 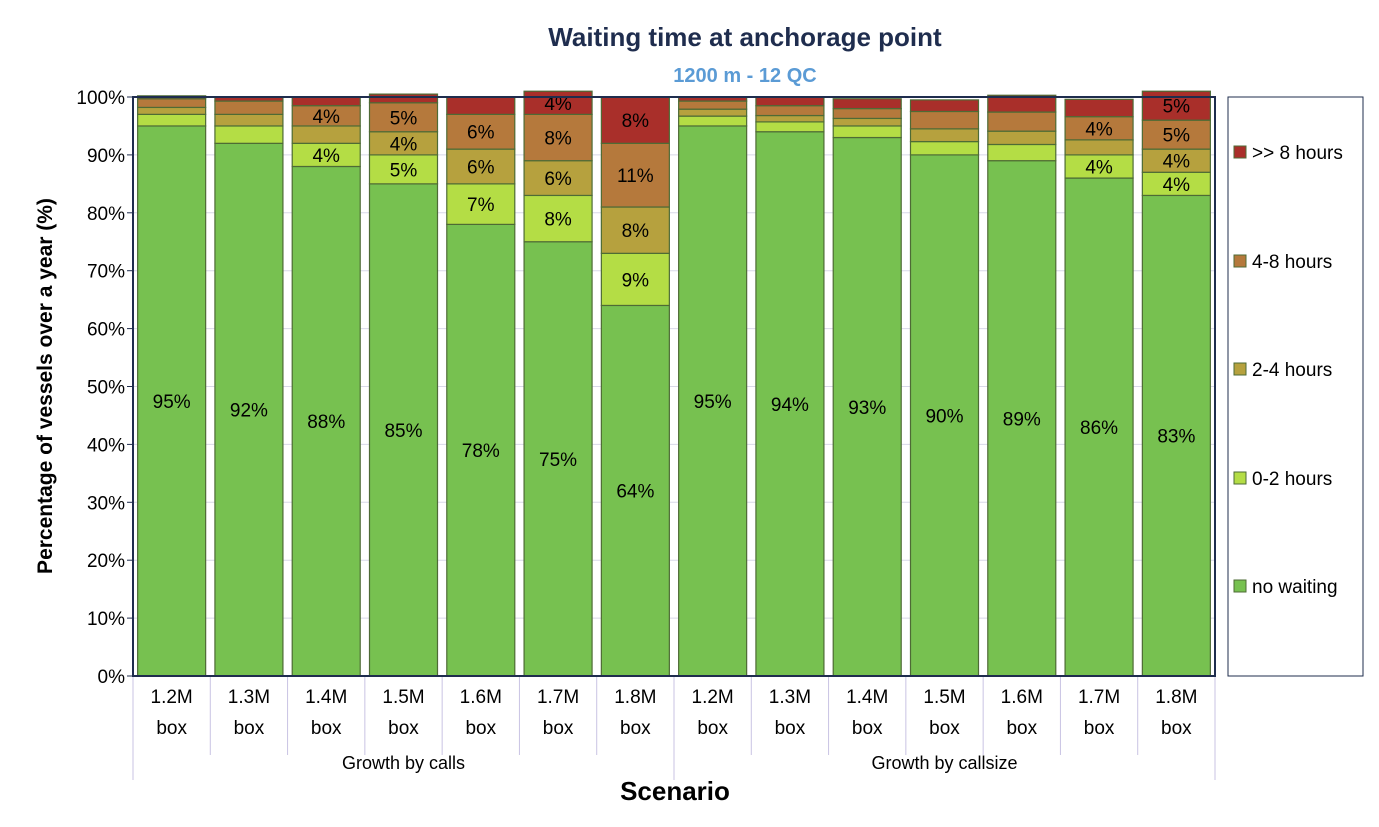 I want to click on x-tick-label: 1.5M, so click(x=944, y=697).